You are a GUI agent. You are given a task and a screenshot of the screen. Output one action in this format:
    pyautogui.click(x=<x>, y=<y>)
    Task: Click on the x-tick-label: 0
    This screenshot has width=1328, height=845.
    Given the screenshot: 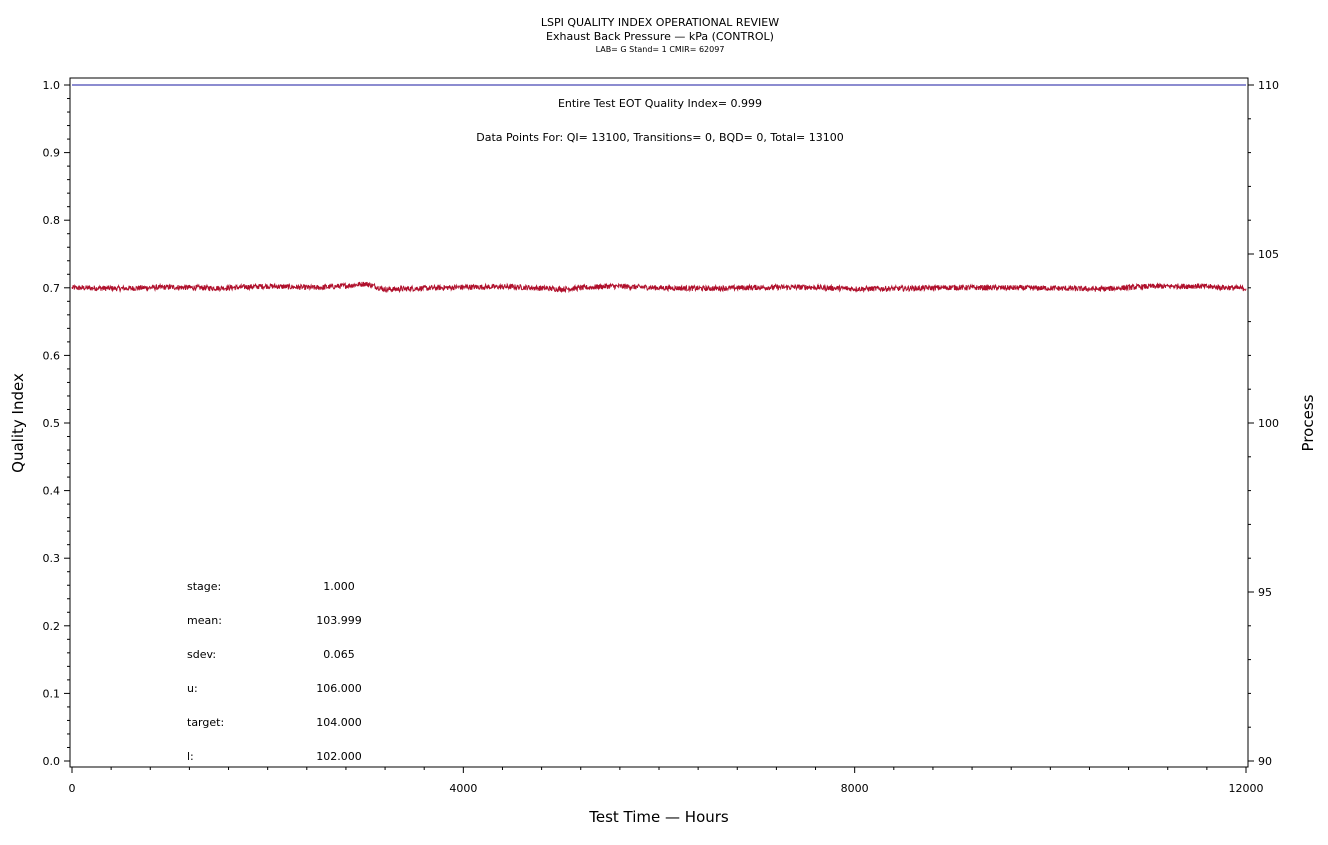 What is the action you would take?
    pyautogui.click(x=72, y=788)
    